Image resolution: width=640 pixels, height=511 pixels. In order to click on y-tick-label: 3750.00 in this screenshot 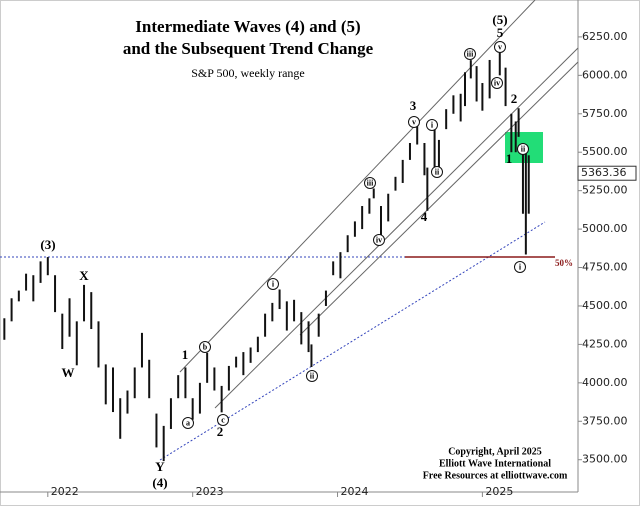, I will do `click(605, 420)`.